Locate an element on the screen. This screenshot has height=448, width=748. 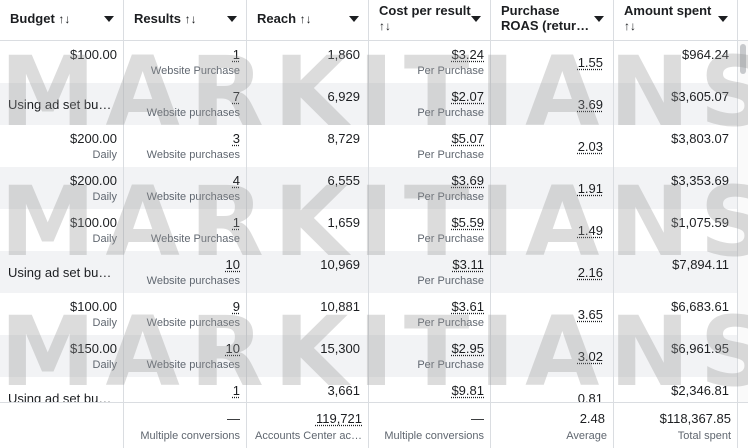
cpr-value: $3.61 is located at coordinates (467, 306).